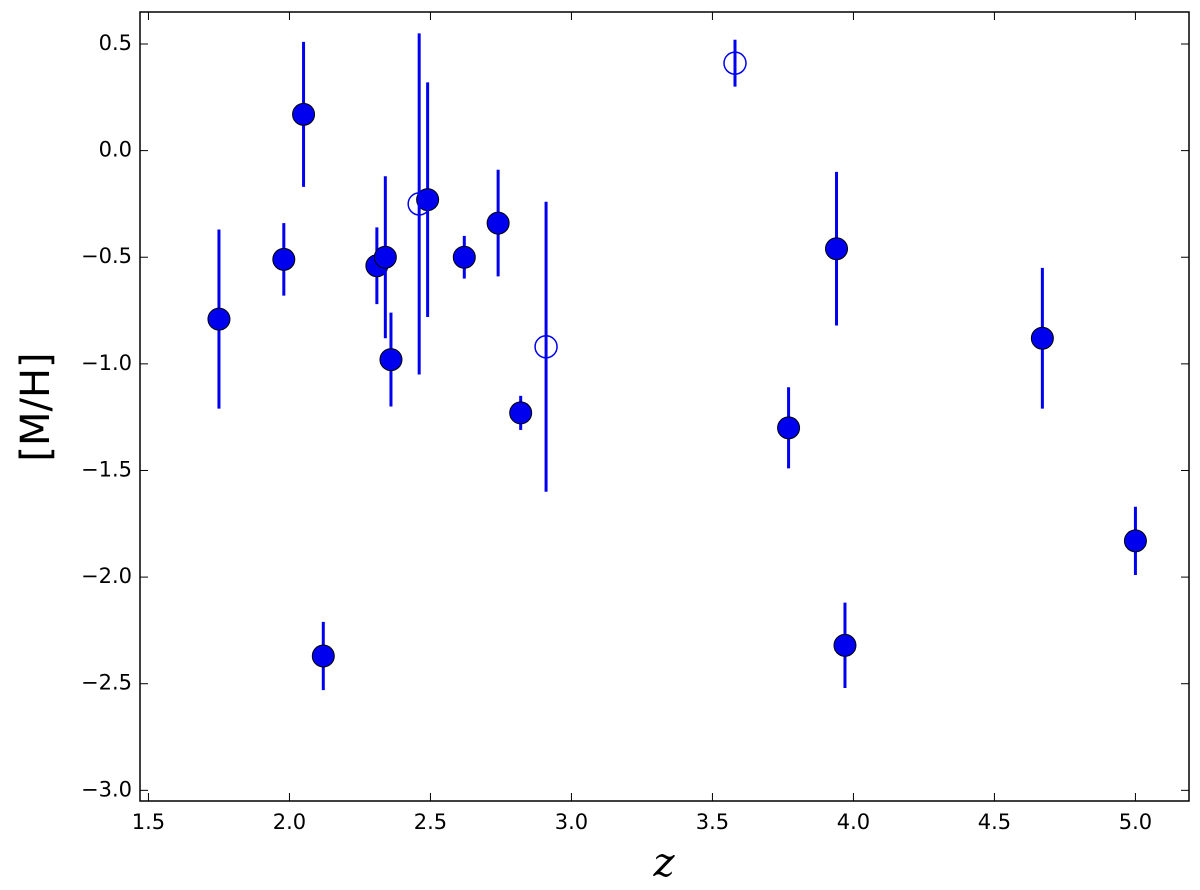 Image resolution: width=1200 pixels, height=890 pixels. Describe the element at coordinates (853, 822) in the screenshot. I see `x-tick-label: 4.0` at that location.